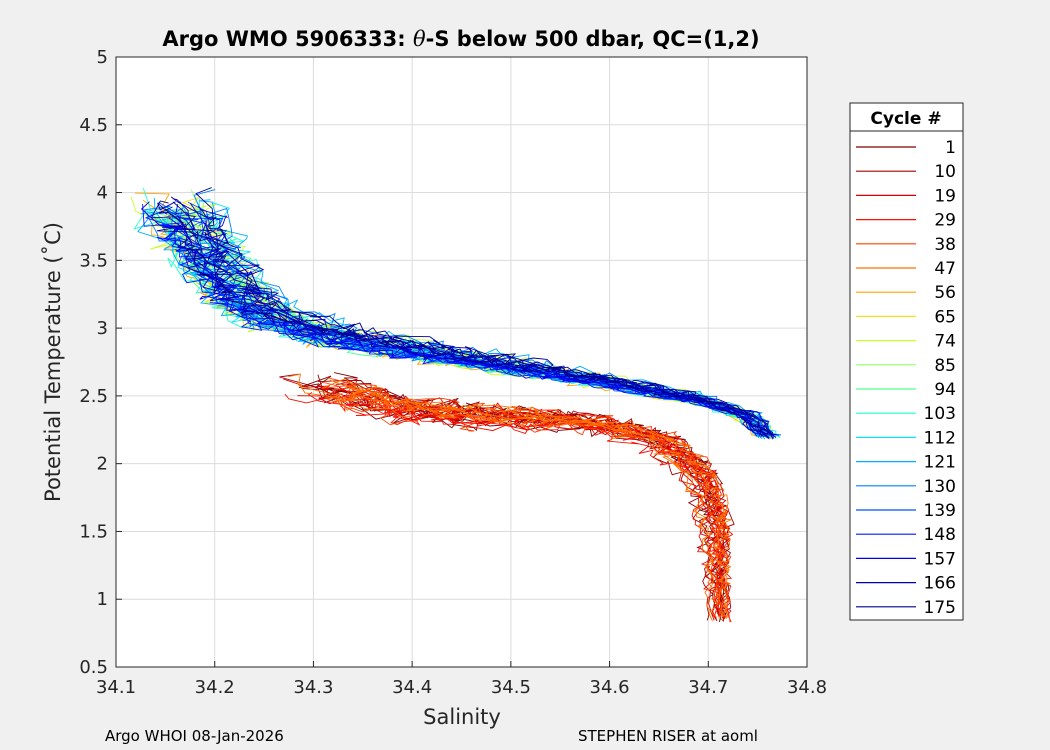 This screenshot has width=1050, height=750. Describe the element at coordinates (940, 511) in the screenshot. I see `legend-label: 139` at that location.